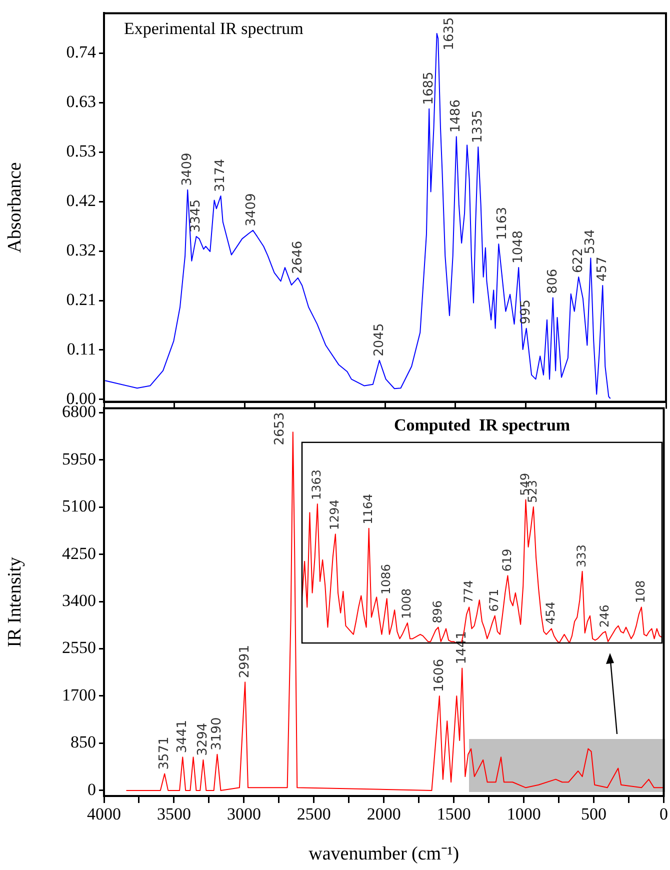  What do you see at coordinates (453, 814) in the screenshot?
I see `x-tick-label: 1500` at bounding box center [453, 814].